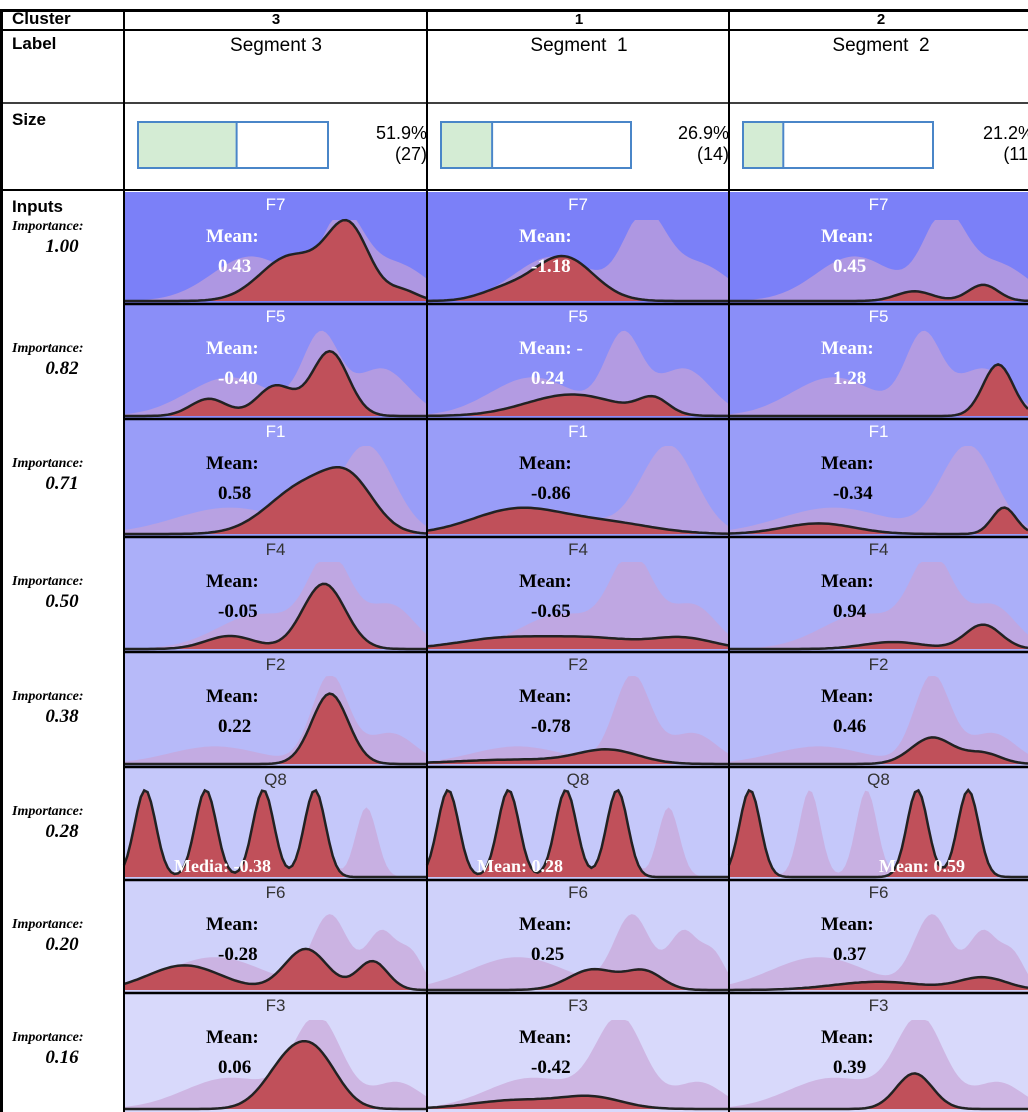  I want to click on feature-name-F3-0: F3, so click(276, 1005).